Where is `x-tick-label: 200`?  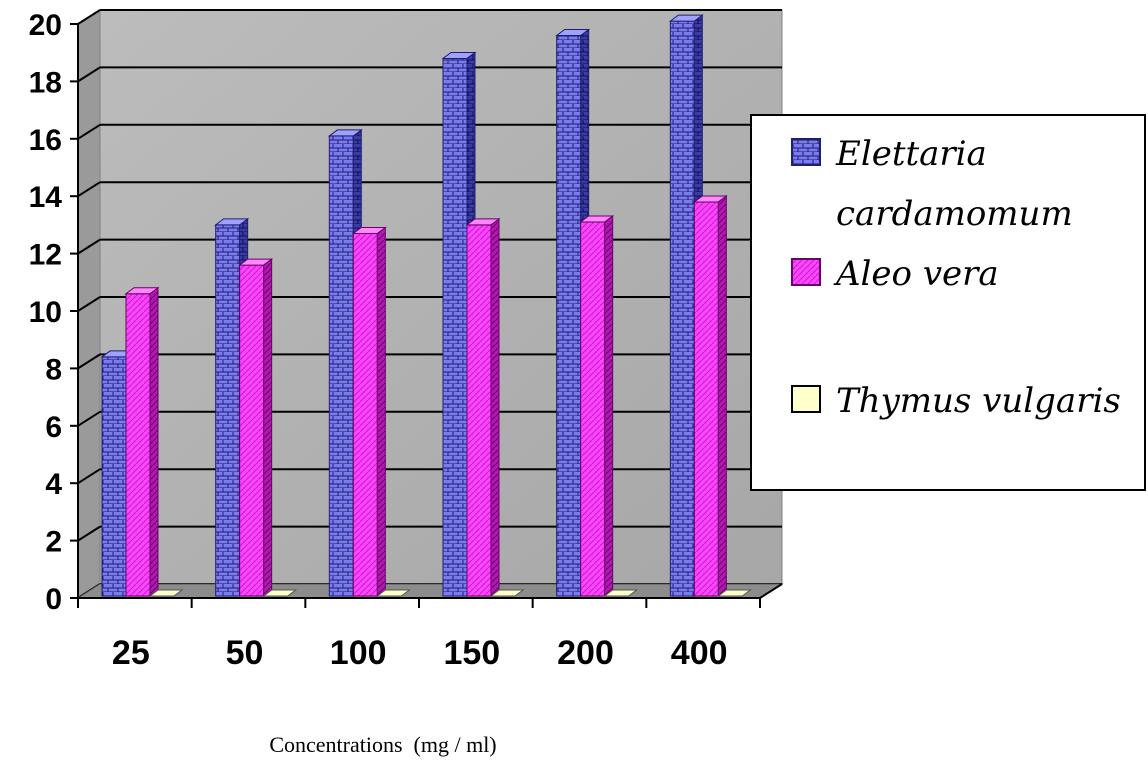
x-tick-label: 200 is located at coordinates (585, 653).